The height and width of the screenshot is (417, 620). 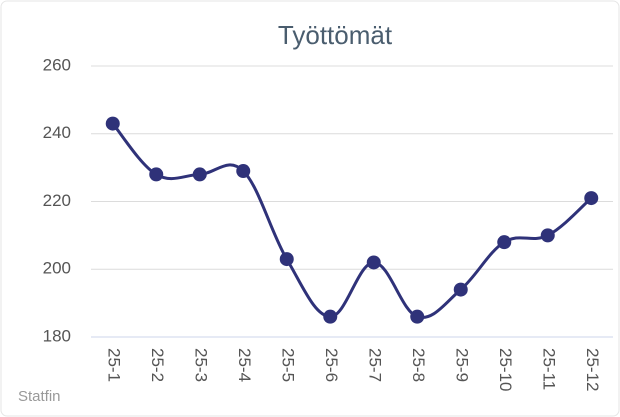 I want to click on y-tick-label: 260, so click(x=57, y=64).